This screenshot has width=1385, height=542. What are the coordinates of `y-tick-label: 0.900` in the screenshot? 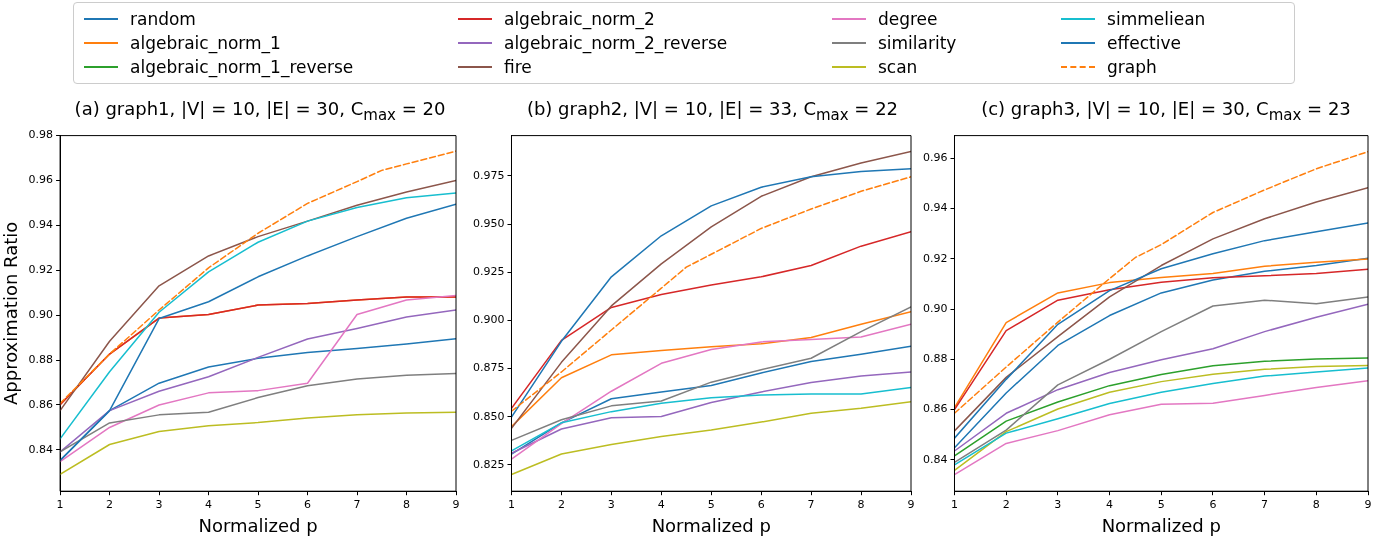 It's located at (488, 320).